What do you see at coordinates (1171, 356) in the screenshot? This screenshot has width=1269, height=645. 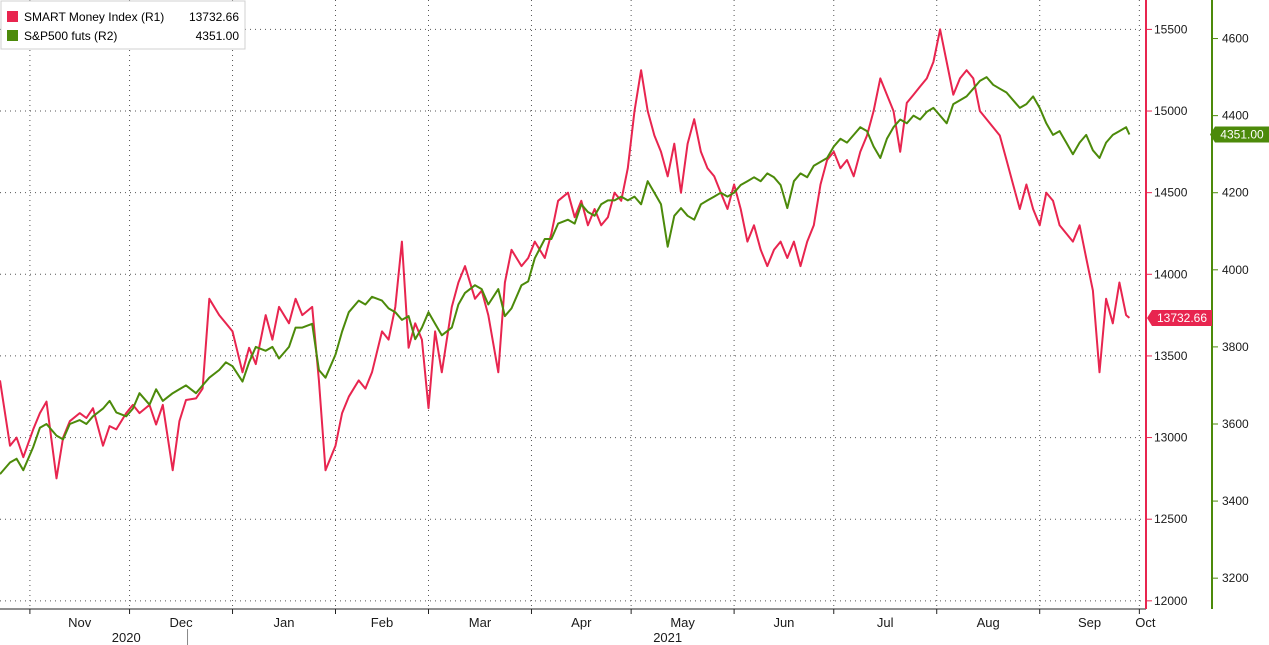 I see `r1-tick-label-13500: 13500` at bounding box center [1171, 356].